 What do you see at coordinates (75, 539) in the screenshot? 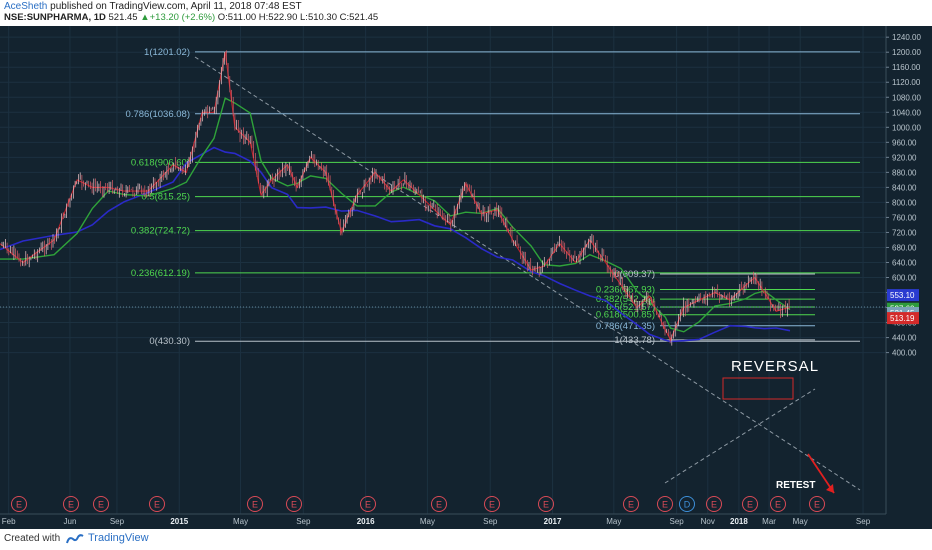
I see `tradingview-logo-icon` at bounding box center [75, 539].